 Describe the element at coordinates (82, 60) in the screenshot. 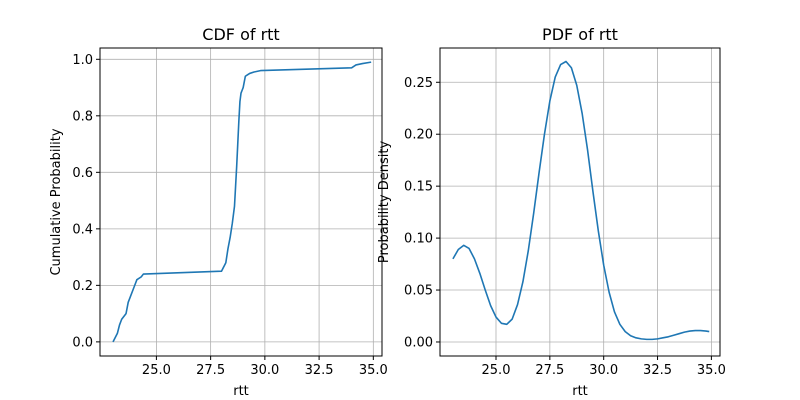

I see `cdf-y-tick-label: 1.0` at that location.